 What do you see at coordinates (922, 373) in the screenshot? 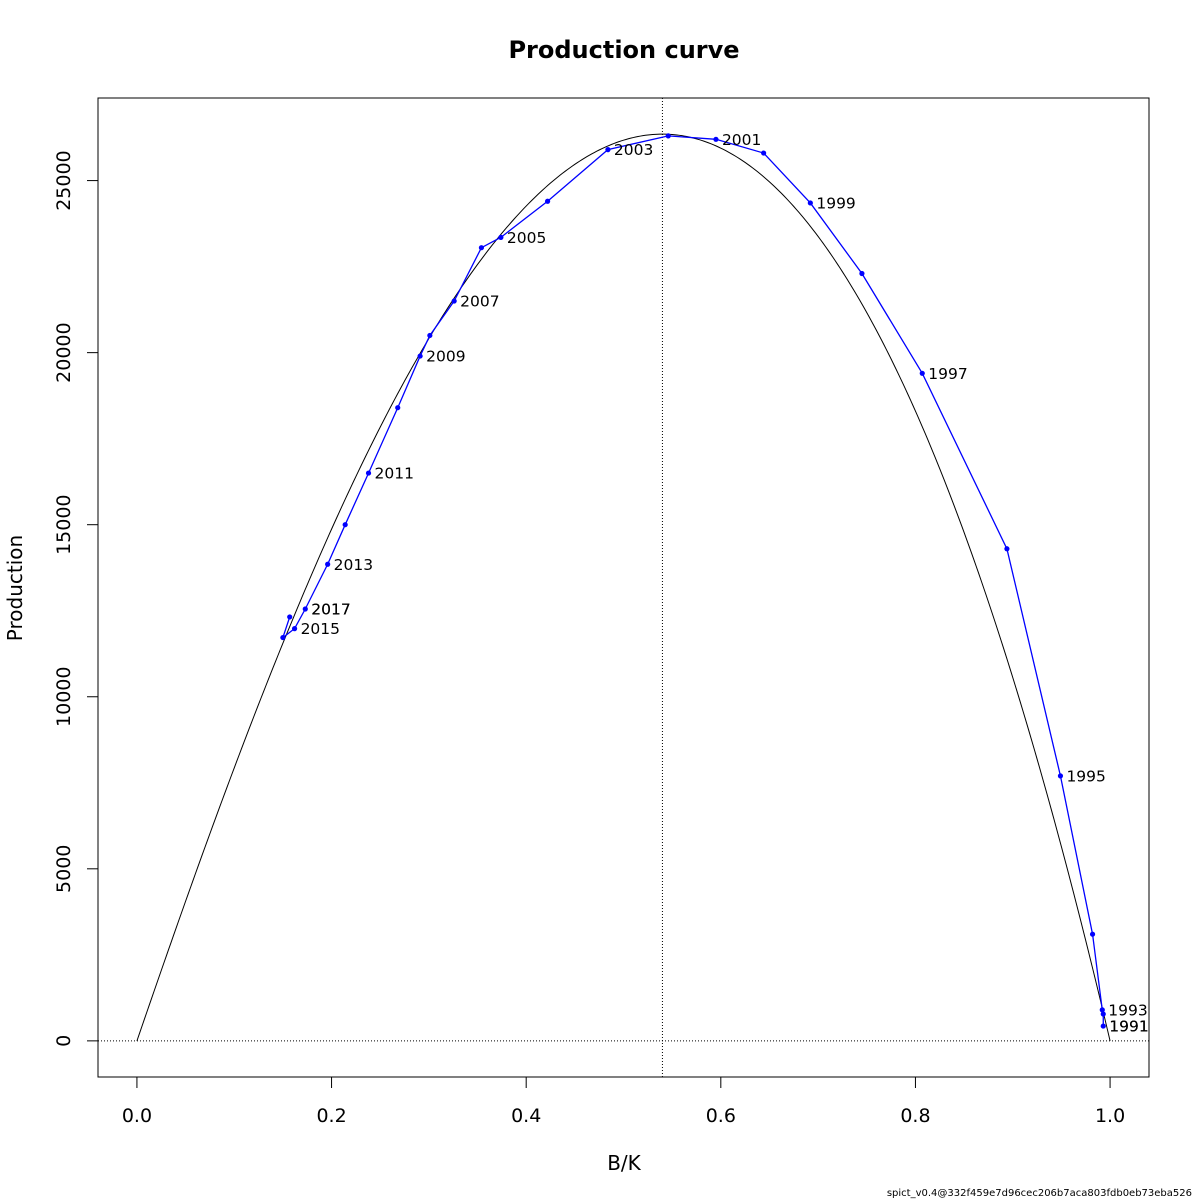
I see `series-point-1997` at bounding box center [922, 373].